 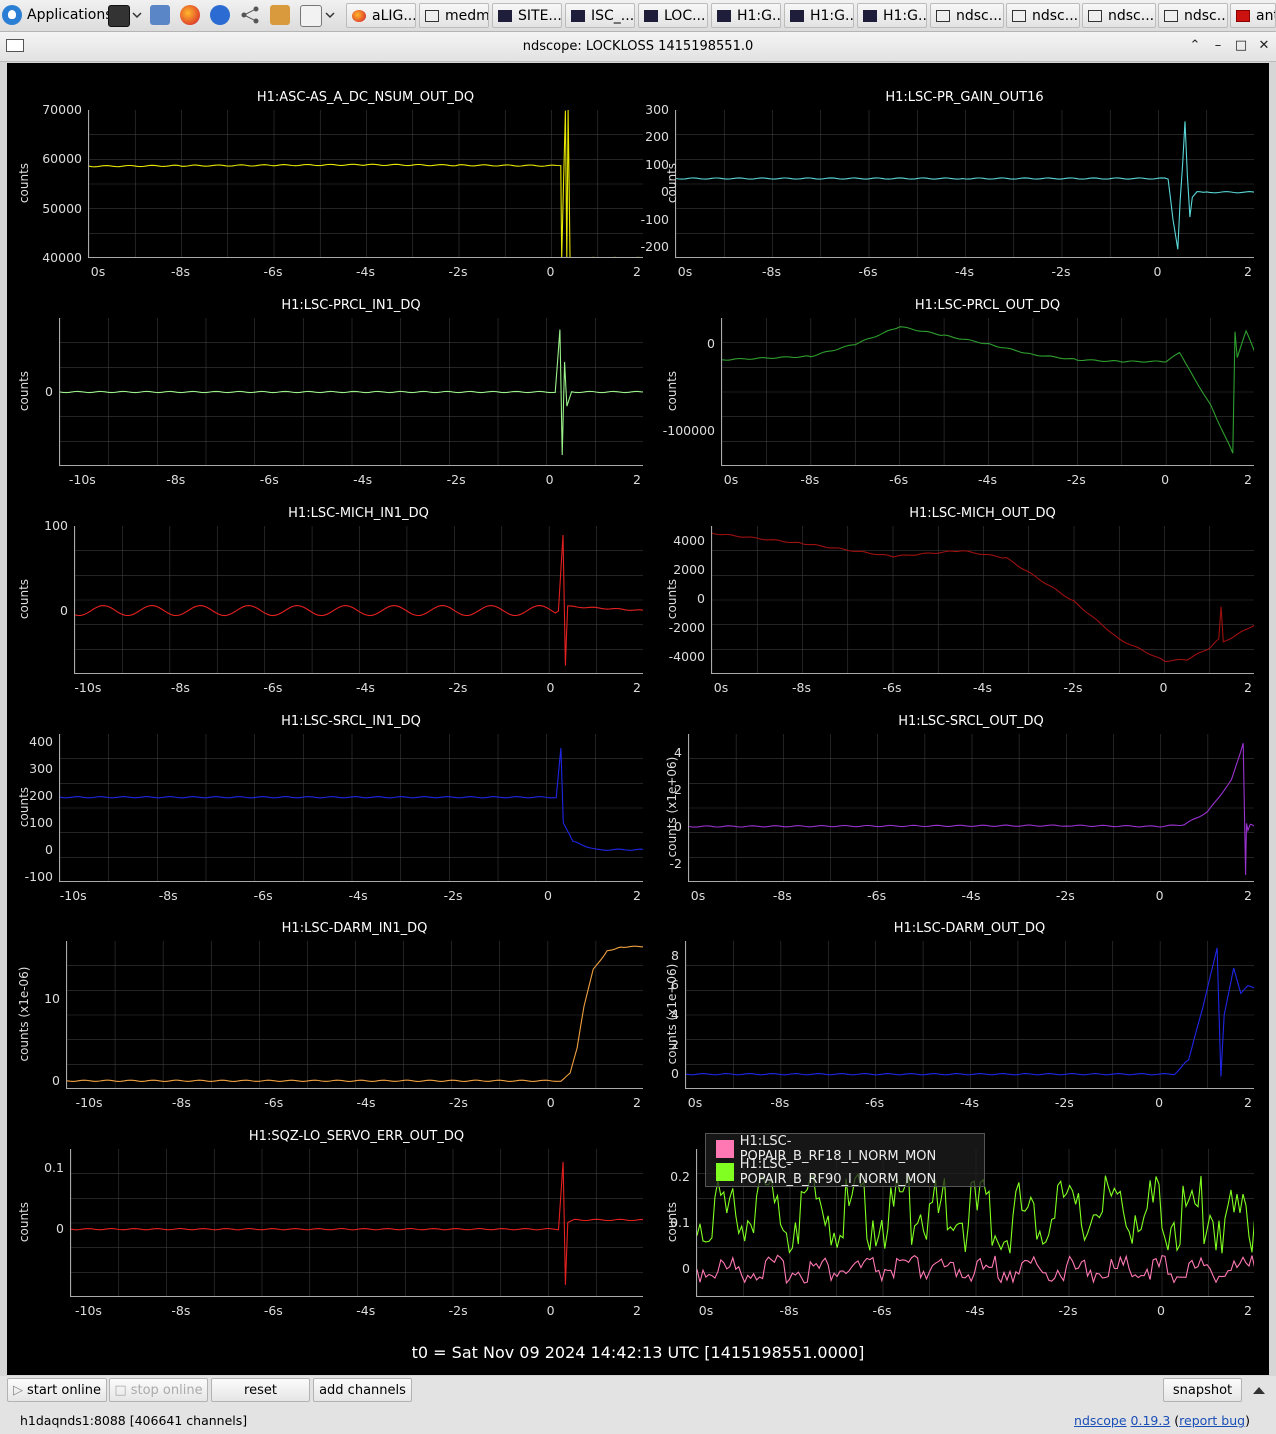 I want to click on window-titlebar: ndscope: LOCKLOSS 1415198551.0 ⌃ – □ ✕, so click(x=638, y=47).